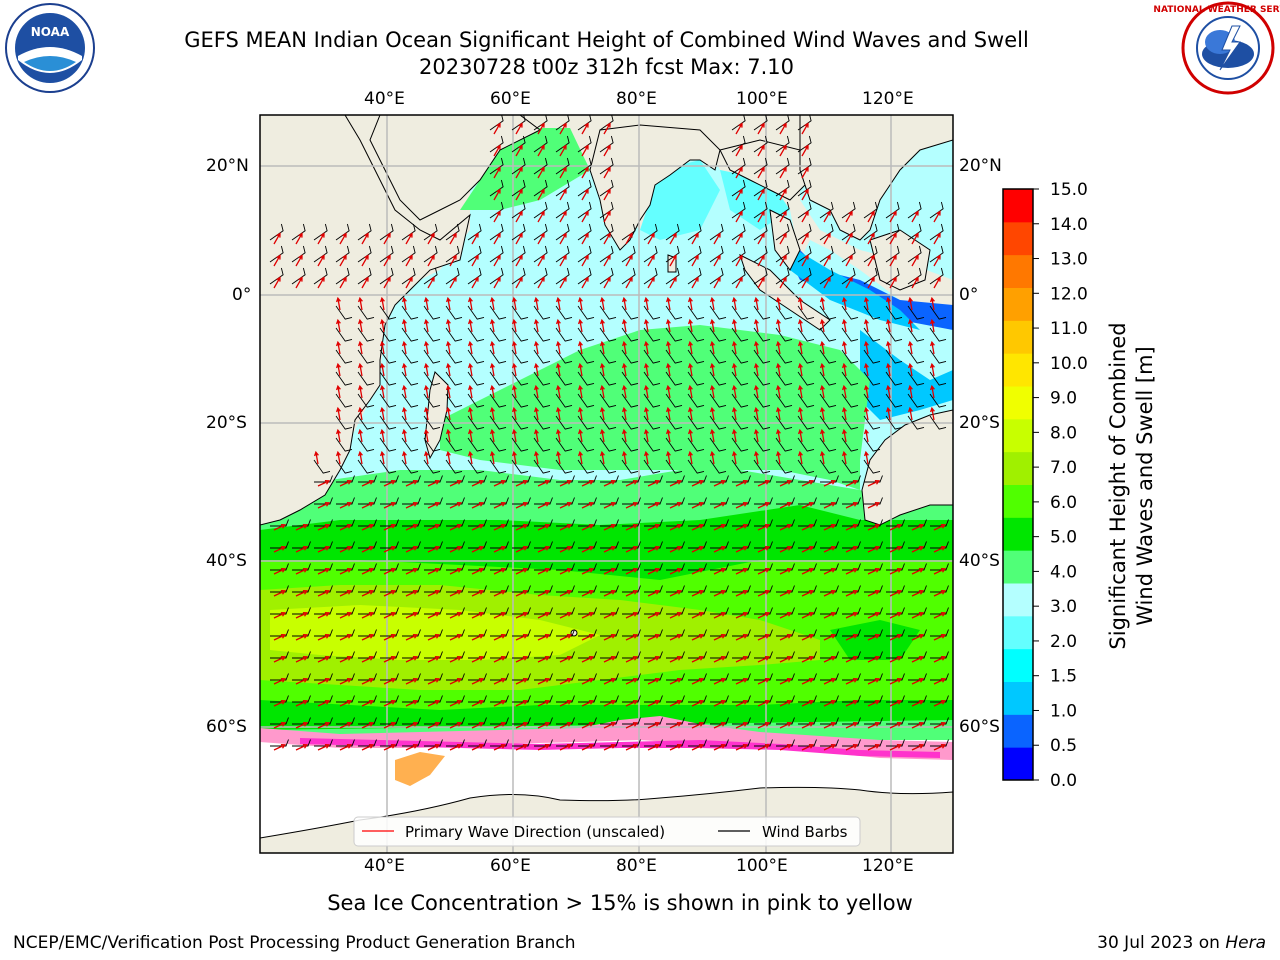  I want to click on footer-date: 30 Jul 2023 on, so click(1161, 943).